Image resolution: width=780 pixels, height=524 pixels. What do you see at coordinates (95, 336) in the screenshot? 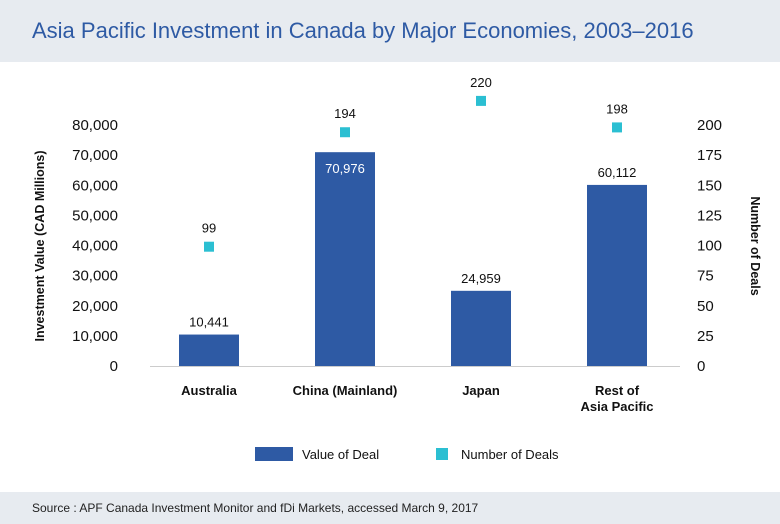
I see `y-left-tick-label: 10,000` at bounding box center [95, 336].